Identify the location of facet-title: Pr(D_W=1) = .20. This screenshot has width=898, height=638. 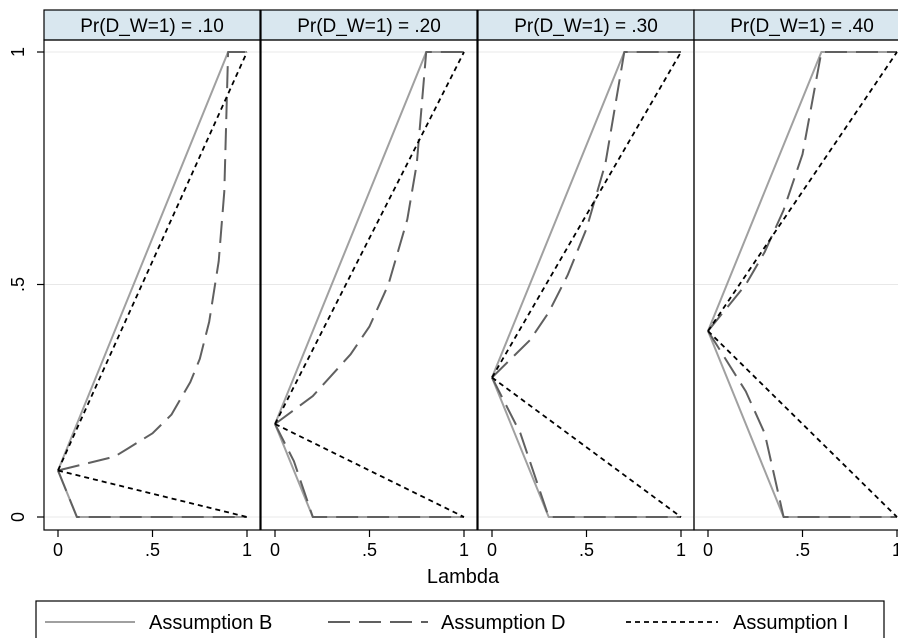
(369, 26).